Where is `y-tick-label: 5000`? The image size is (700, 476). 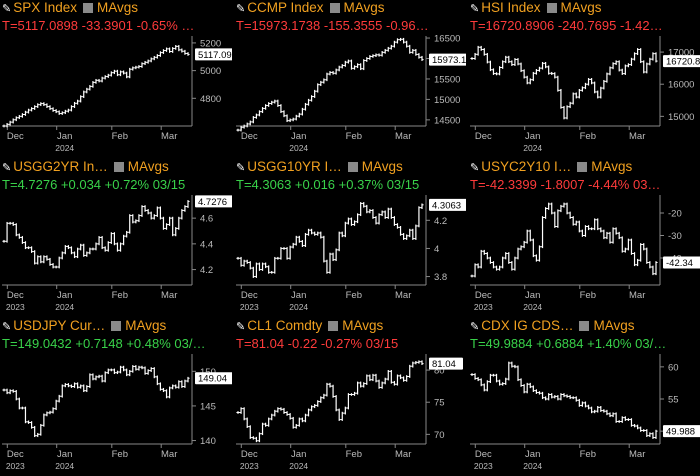
y-tick-label: 5000 is located at coordinates (210, 71).